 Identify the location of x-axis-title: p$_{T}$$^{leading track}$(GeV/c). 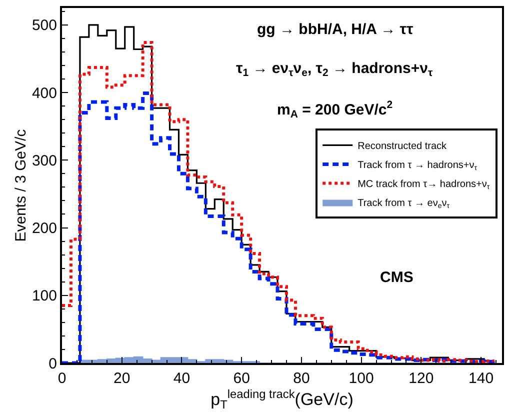
(282, 399).